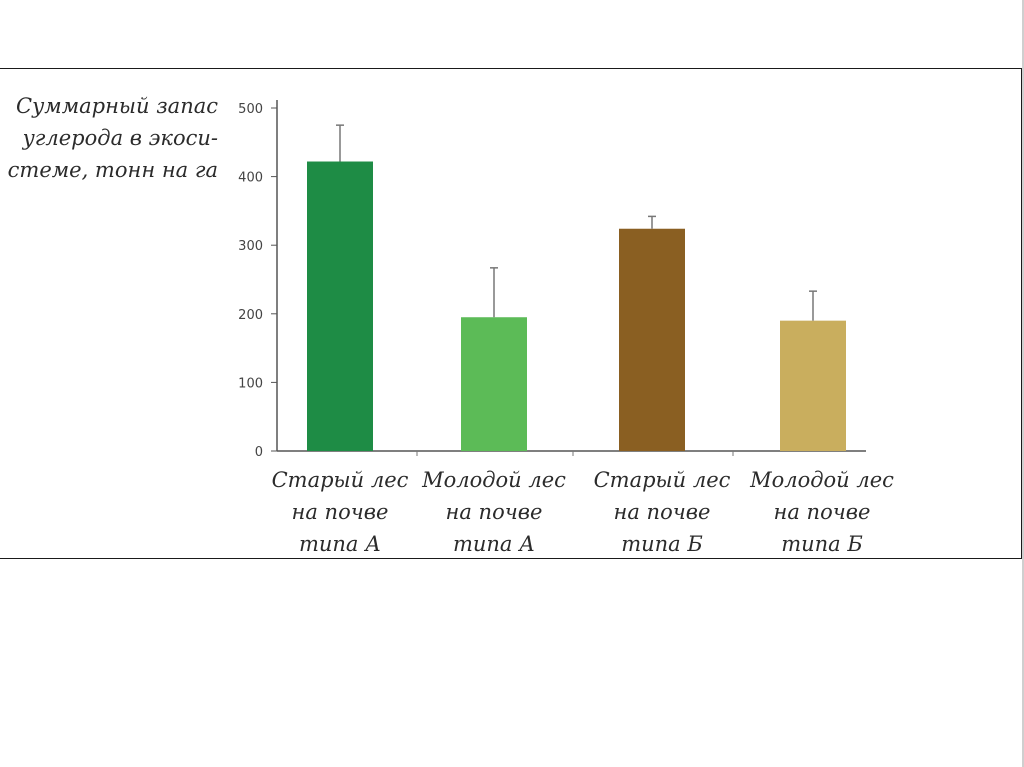 This screenshot has width=1024, height=767. I want to click on category-label-young-forest-a: Молодой лес на почве типа А, so click(494, 512).